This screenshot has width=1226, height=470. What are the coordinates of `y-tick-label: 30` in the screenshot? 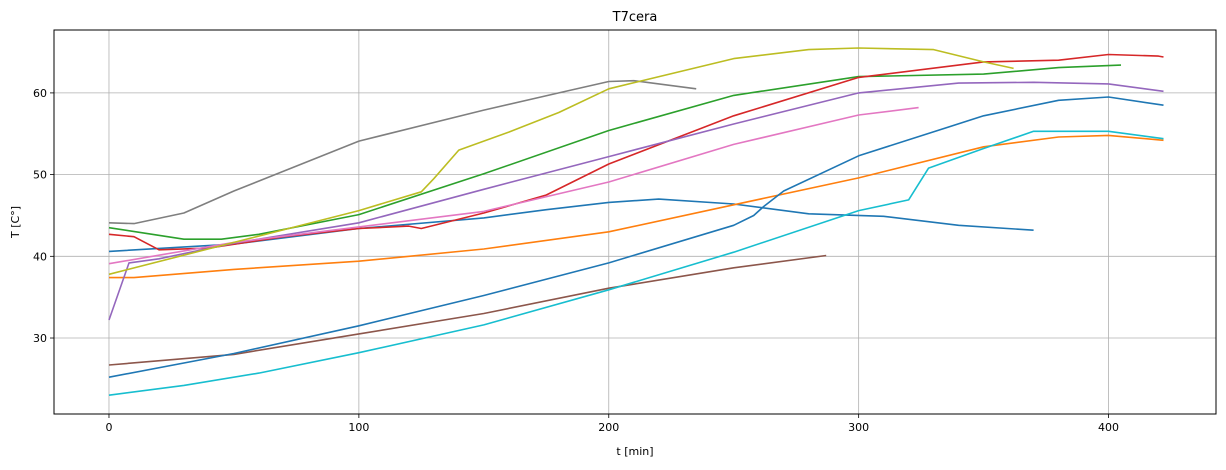 It's located at (40, 338).